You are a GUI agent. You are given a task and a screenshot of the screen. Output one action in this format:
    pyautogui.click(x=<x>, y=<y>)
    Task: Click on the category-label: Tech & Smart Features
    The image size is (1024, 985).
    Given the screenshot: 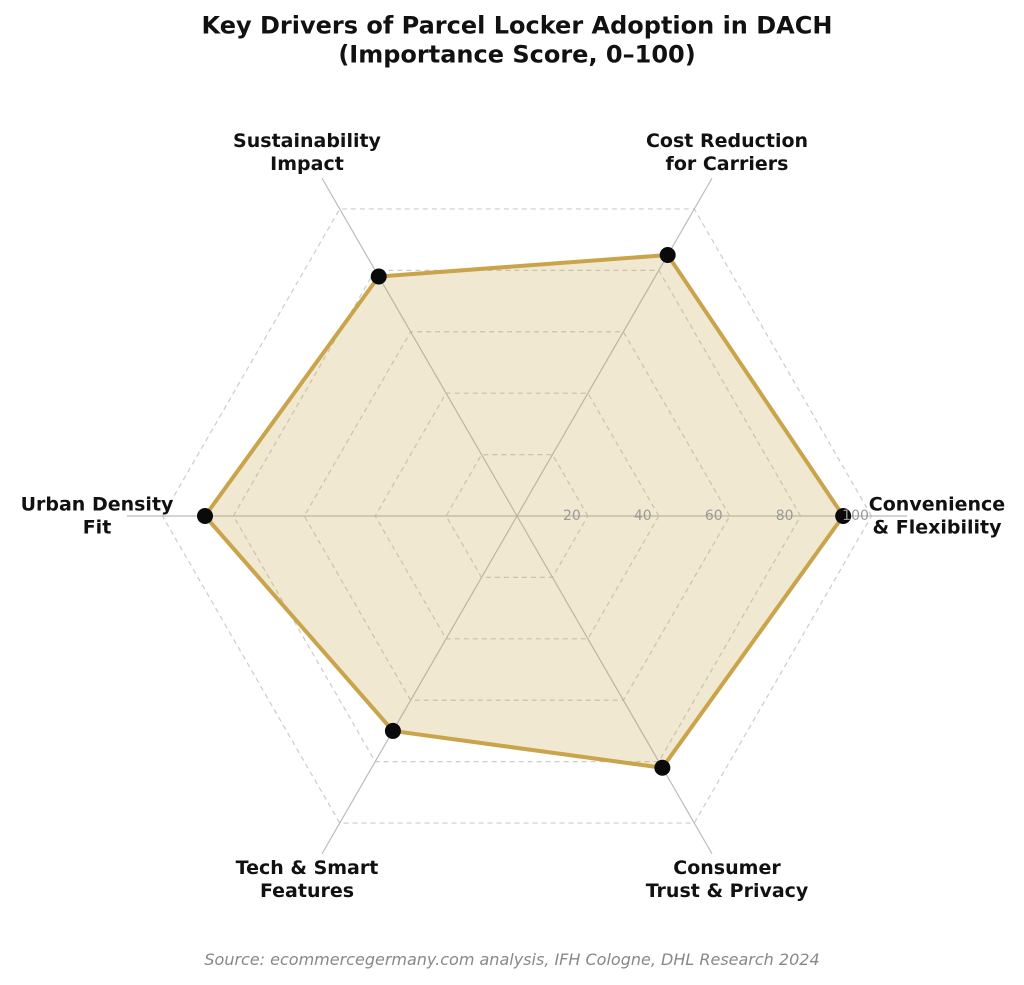 What is the action you would take?
    pyautogui.click(x=307, y=879)
    